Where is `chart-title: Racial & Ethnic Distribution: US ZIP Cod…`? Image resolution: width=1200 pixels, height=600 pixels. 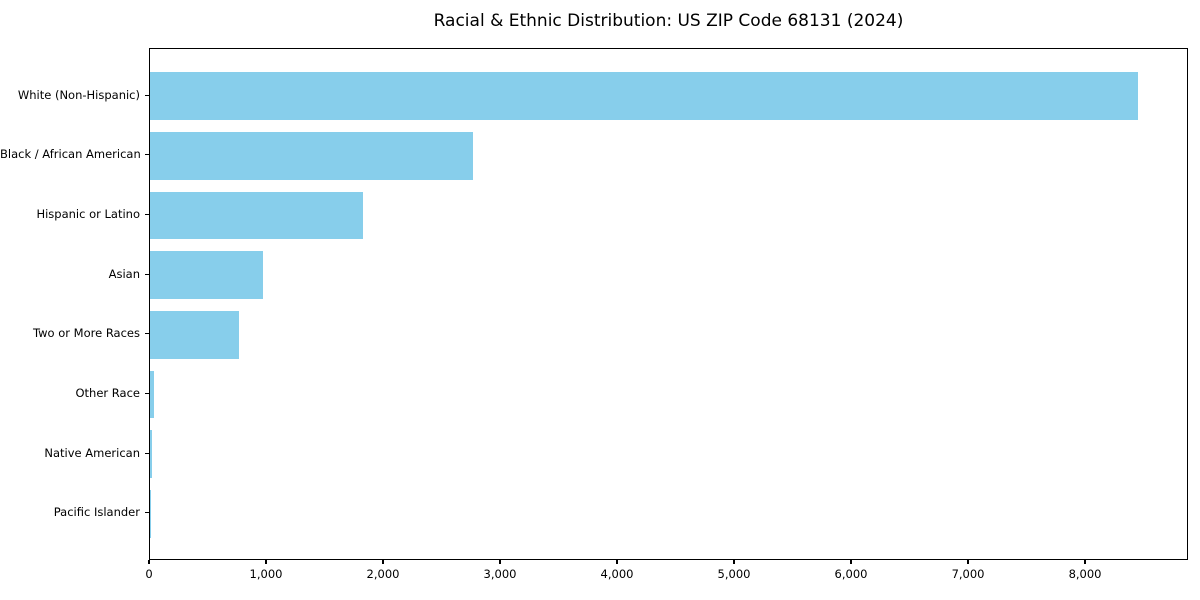 chart-title: Racial & Ethnic Distribution: US ZIP Cod… is located at coordinates (668, 21).